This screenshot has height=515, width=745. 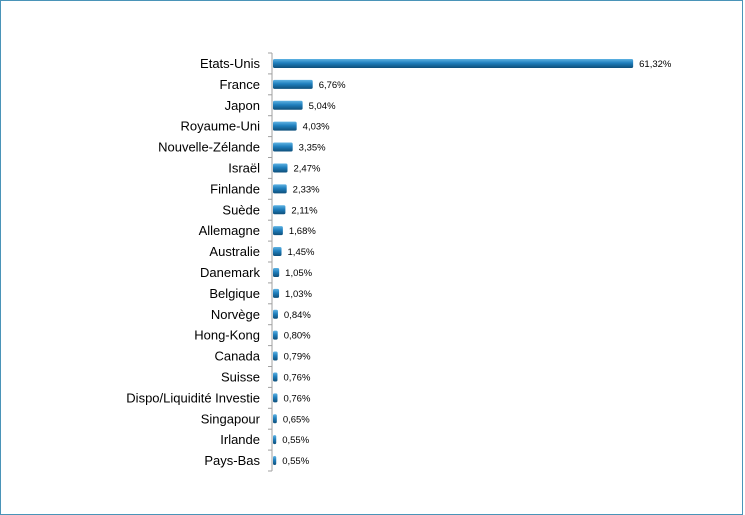 I want to click on value-label: 1,45%, so click(x=301, y=252).